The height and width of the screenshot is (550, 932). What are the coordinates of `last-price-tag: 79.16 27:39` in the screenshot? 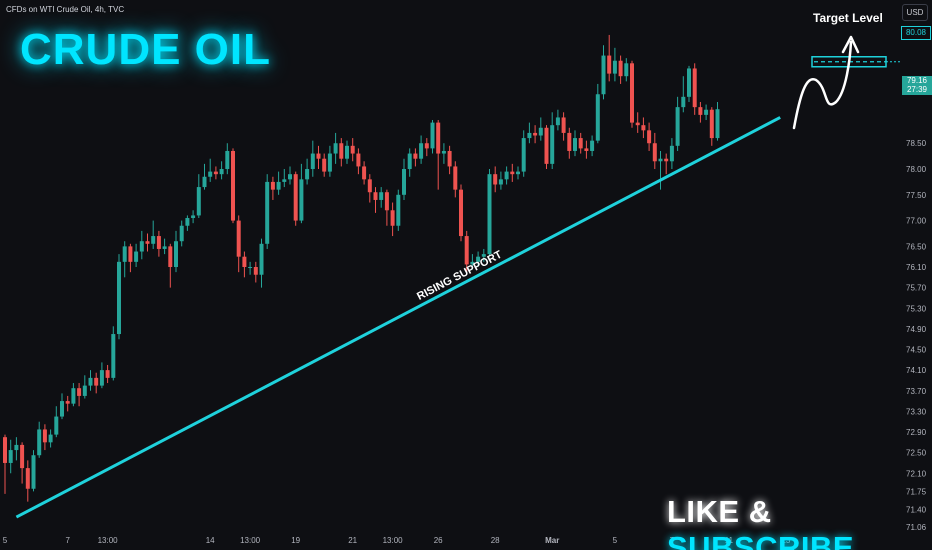 It's located at (917, 85).